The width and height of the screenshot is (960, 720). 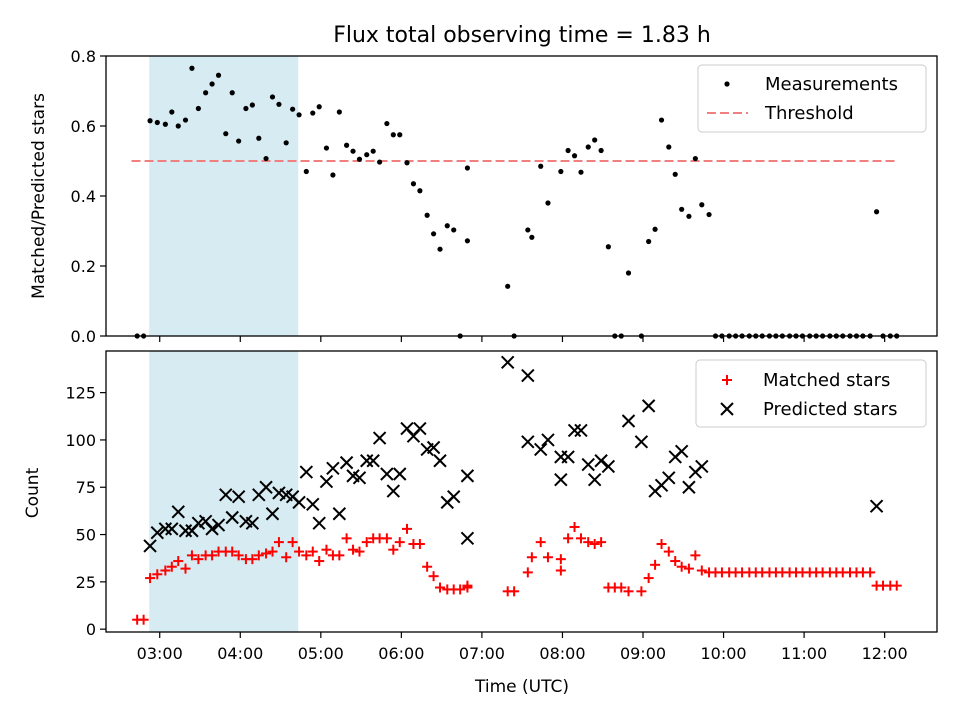 I want to click on x-tick-label: 11:00, so click(x=804, y=653).